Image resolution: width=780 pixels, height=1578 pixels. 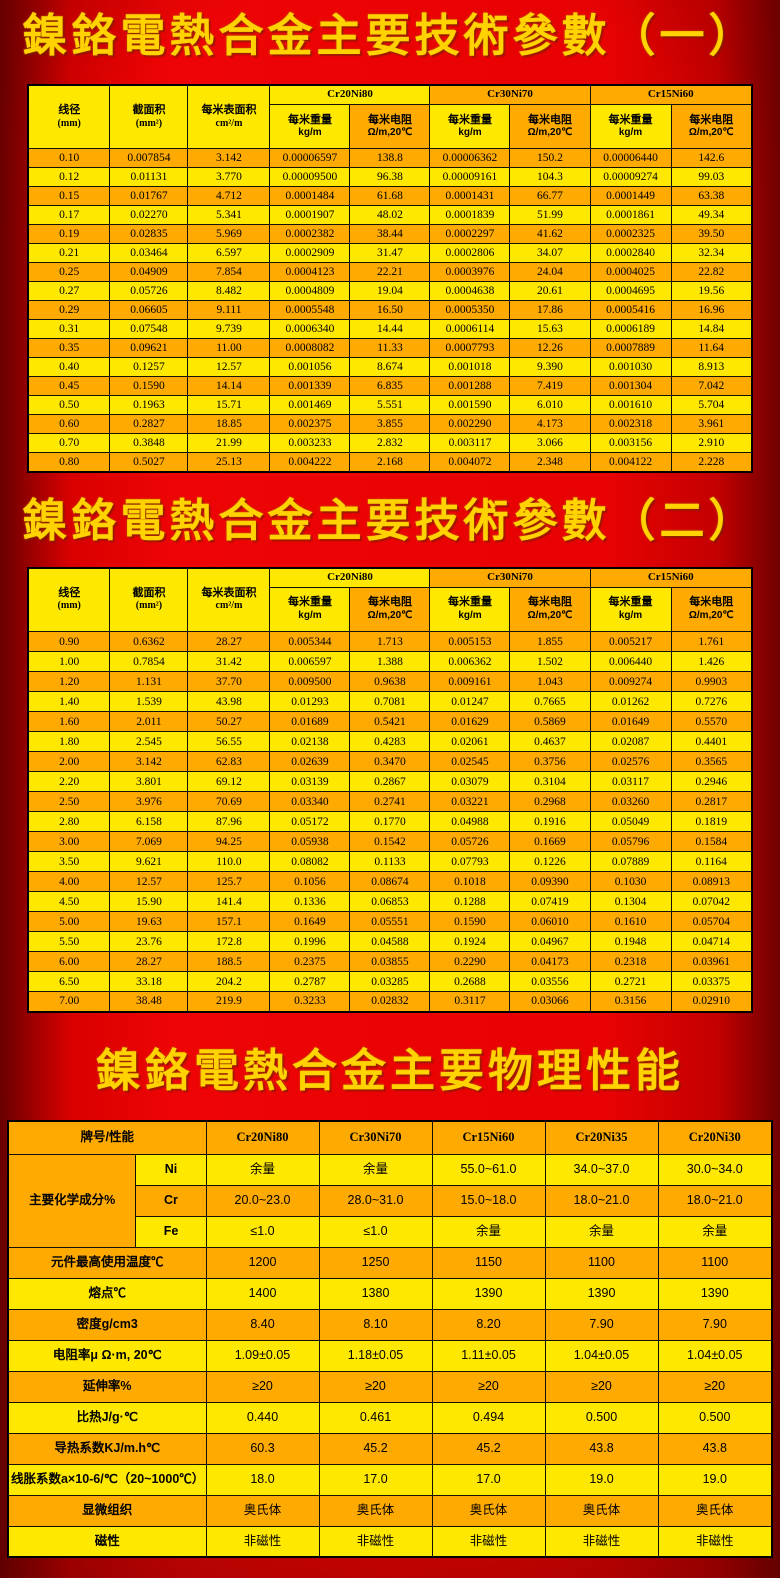 What do you see at coordinates (550, 681) in the screenshot?
I see `table-cell: 1.043` at bounding box center [550, 681].